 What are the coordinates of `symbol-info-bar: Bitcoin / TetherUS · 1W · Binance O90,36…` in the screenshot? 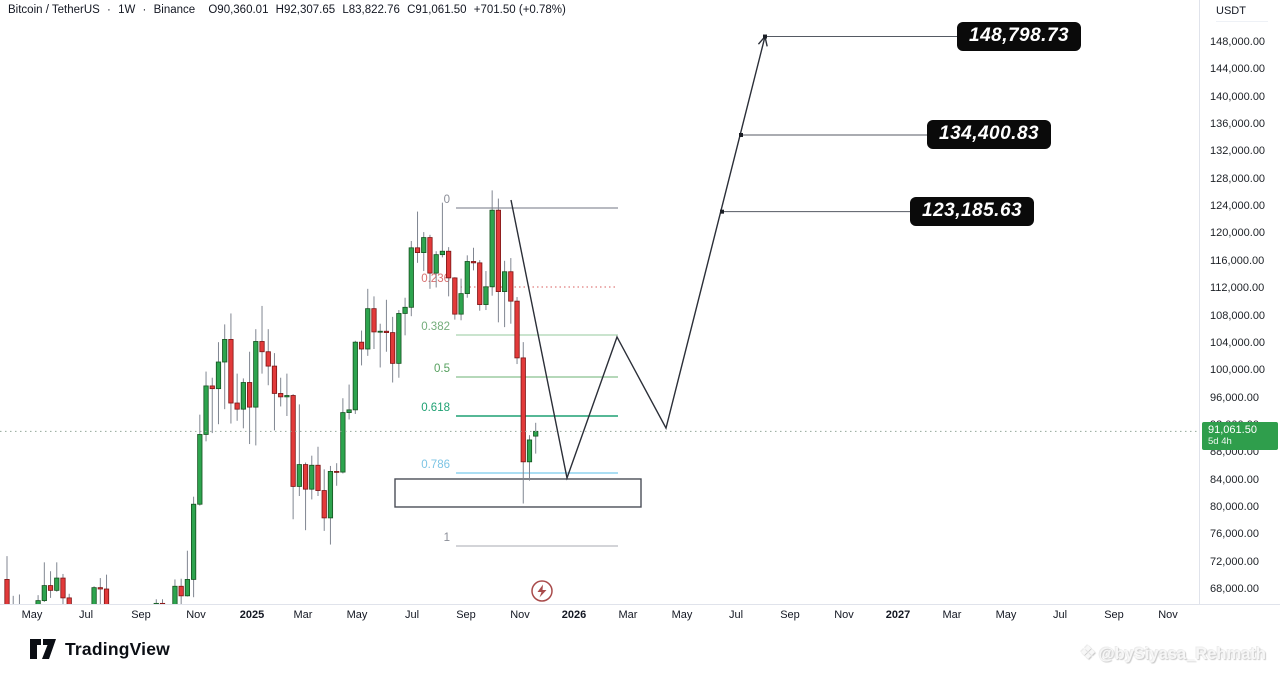 It's located at (289, 10).